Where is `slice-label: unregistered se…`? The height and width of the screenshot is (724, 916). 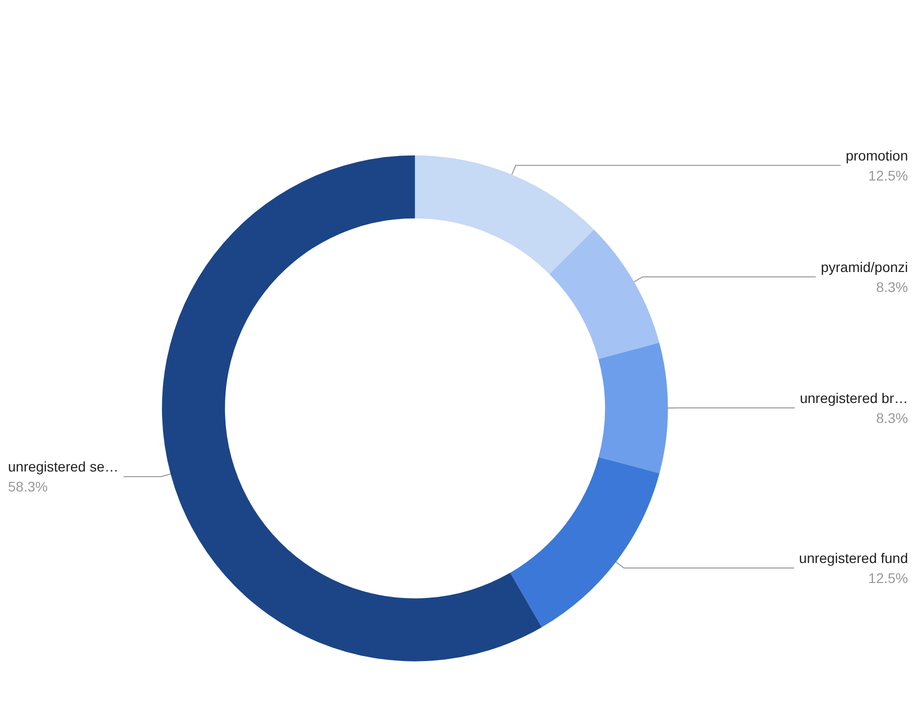
slice-label: unregistered se… is located at coordinates (63, 466).